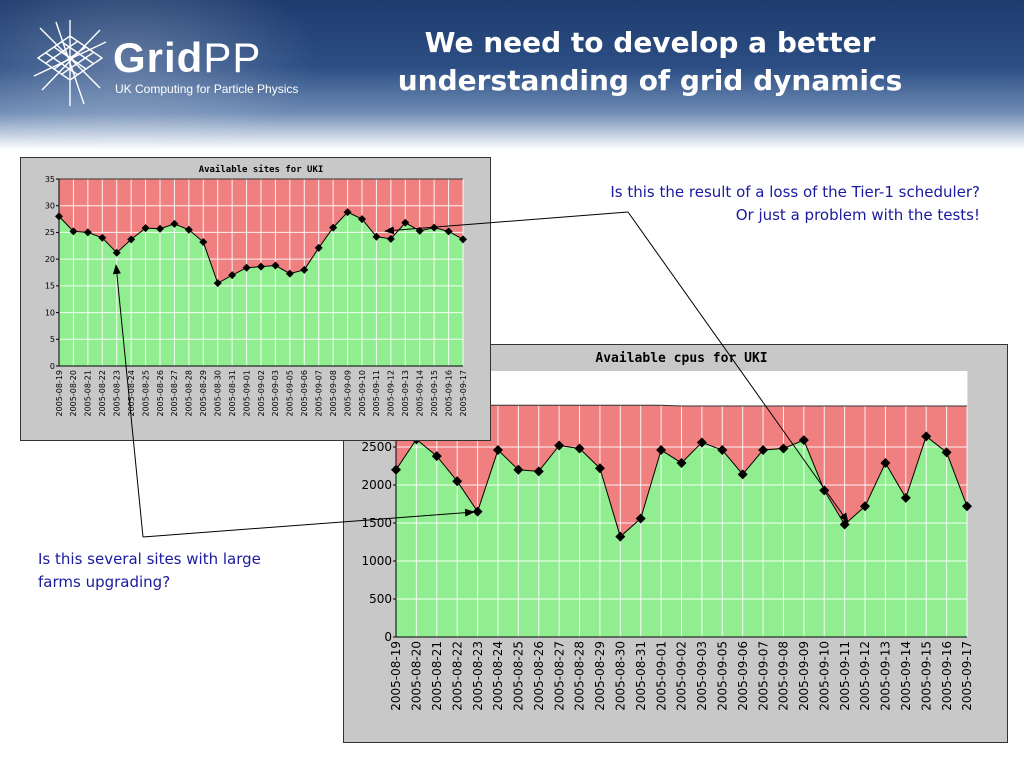 This screenshot has width=1024, height=768. Describe the element at coordinates (967, 676) in the screenshot. I see `x-tick-label: 2005-09-17` at that location.